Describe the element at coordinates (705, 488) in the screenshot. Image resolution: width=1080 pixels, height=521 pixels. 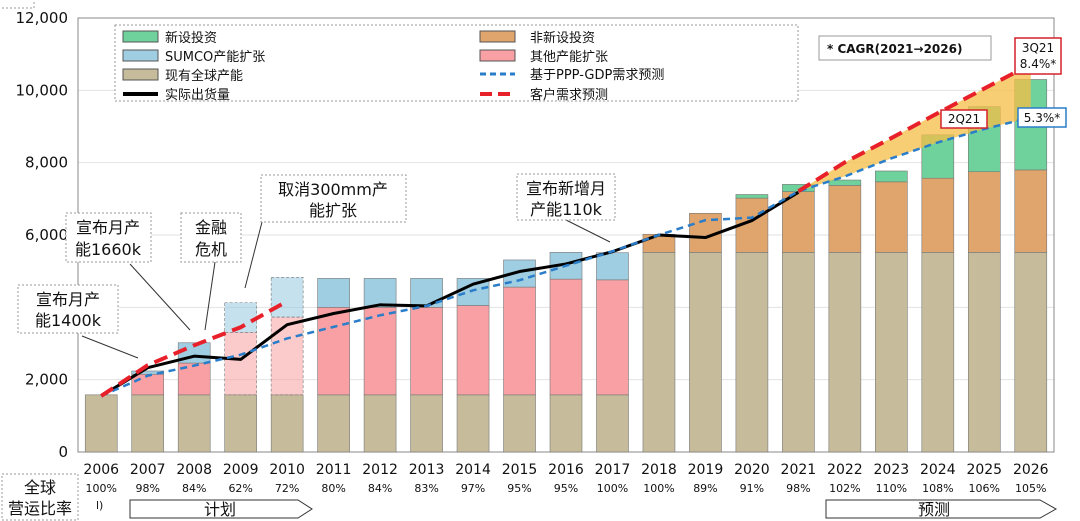
I see `utilization-value: 89%` at that location.